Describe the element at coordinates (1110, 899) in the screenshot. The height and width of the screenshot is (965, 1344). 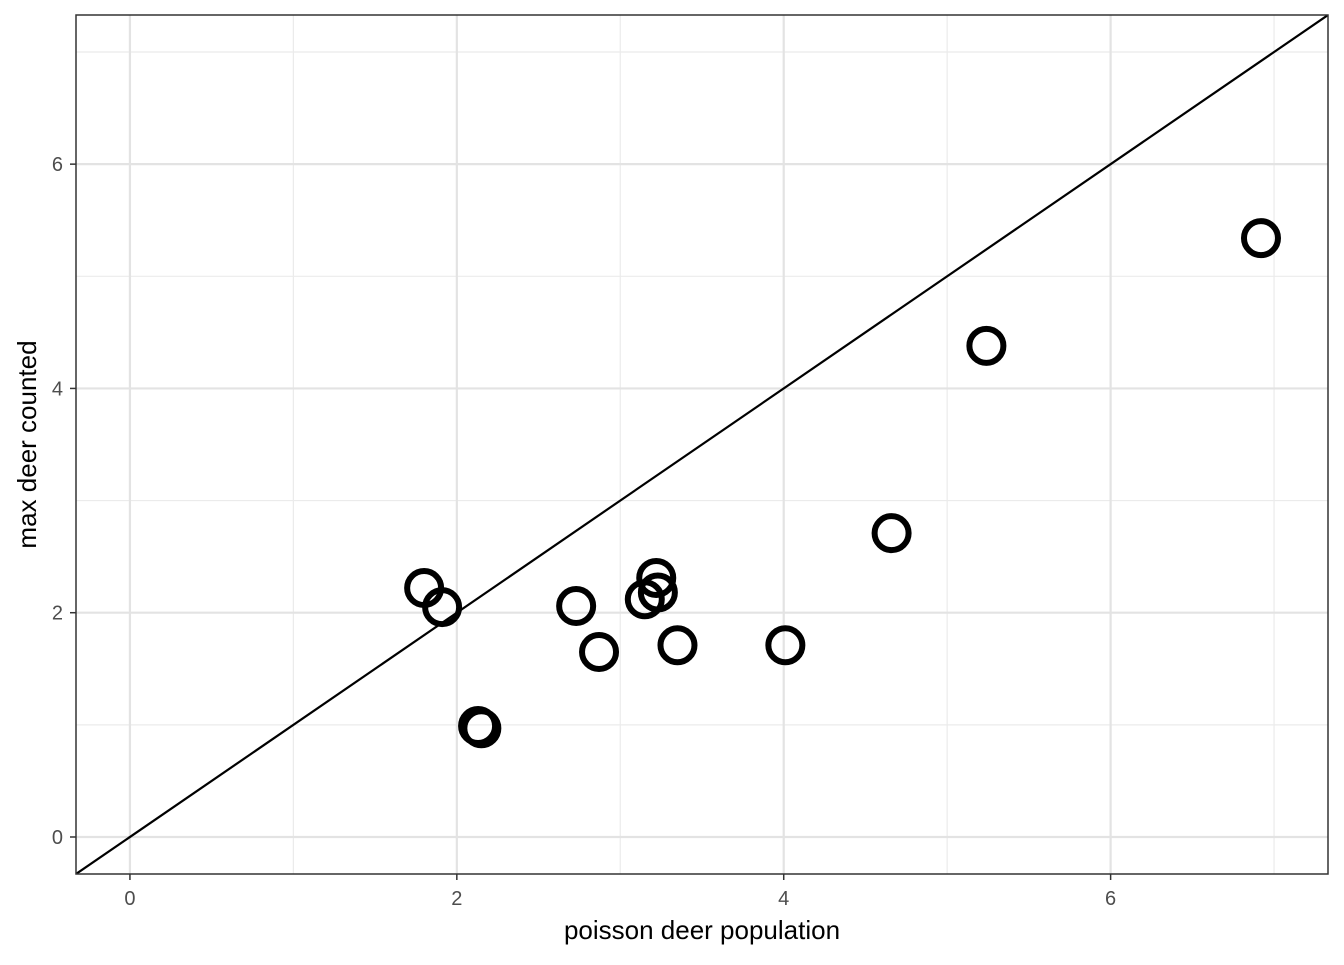
I see `x-tick-label: 6` at that location.